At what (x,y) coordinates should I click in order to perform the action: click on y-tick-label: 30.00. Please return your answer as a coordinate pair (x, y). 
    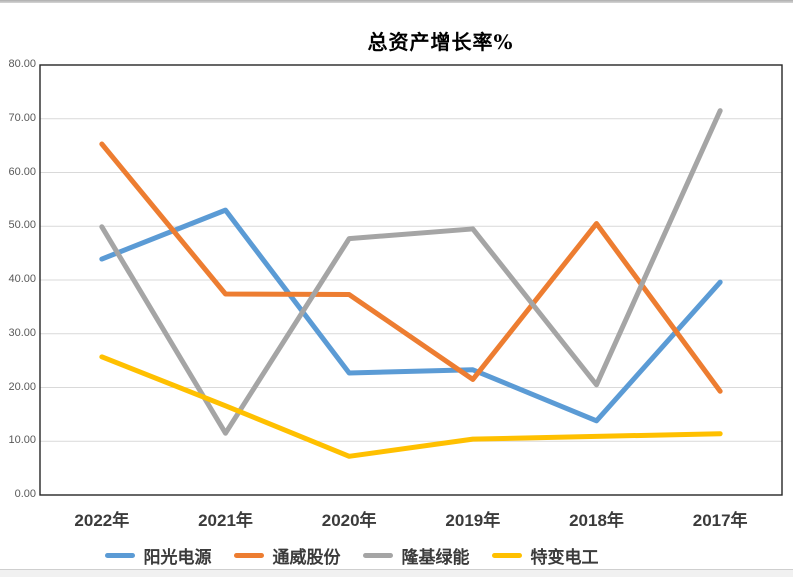
    Looking at the image, I should click on (22, 332).